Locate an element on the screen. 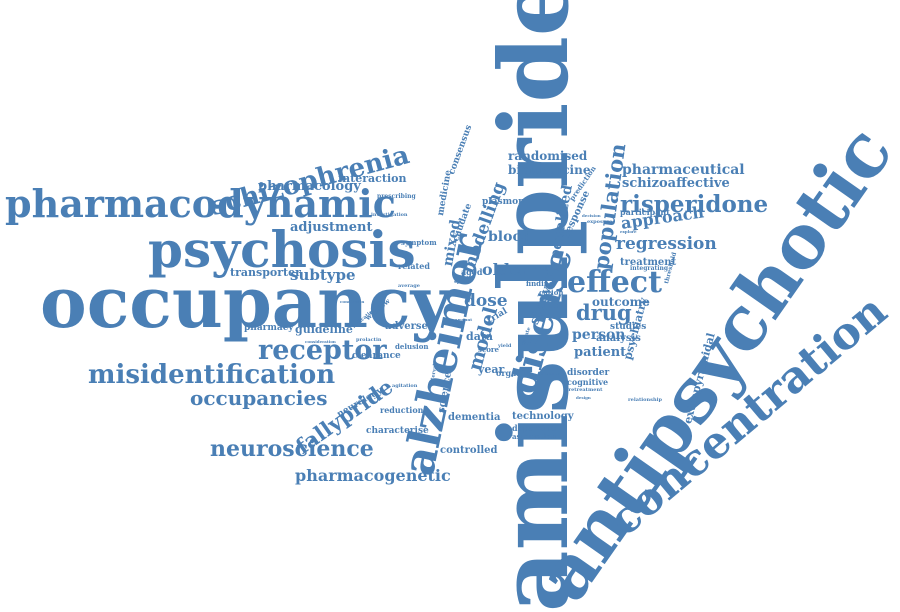  word-objective: objective is located at coordinates (553, 269).